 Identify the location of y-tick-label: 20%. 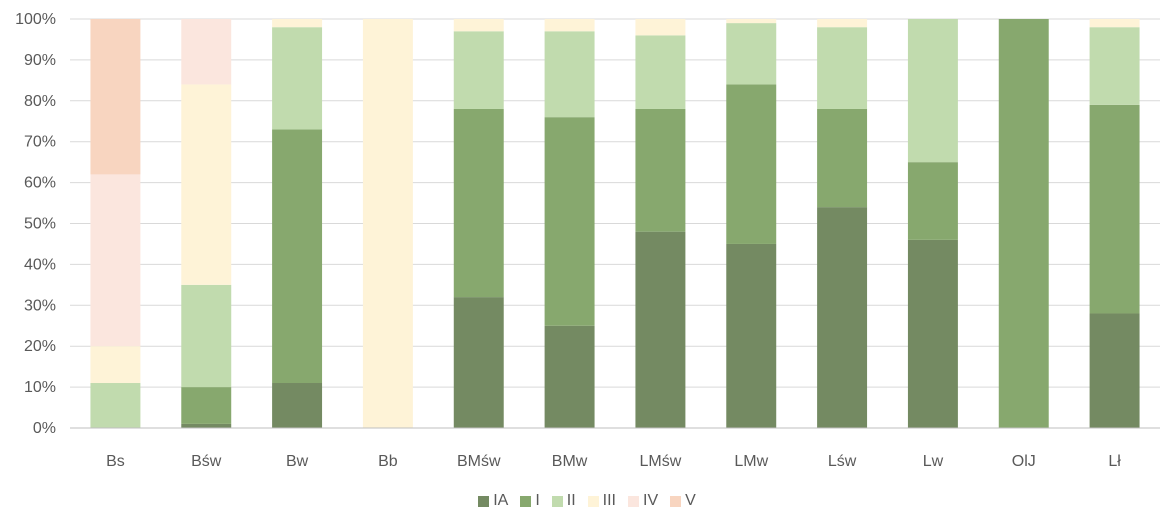
(40, 346).